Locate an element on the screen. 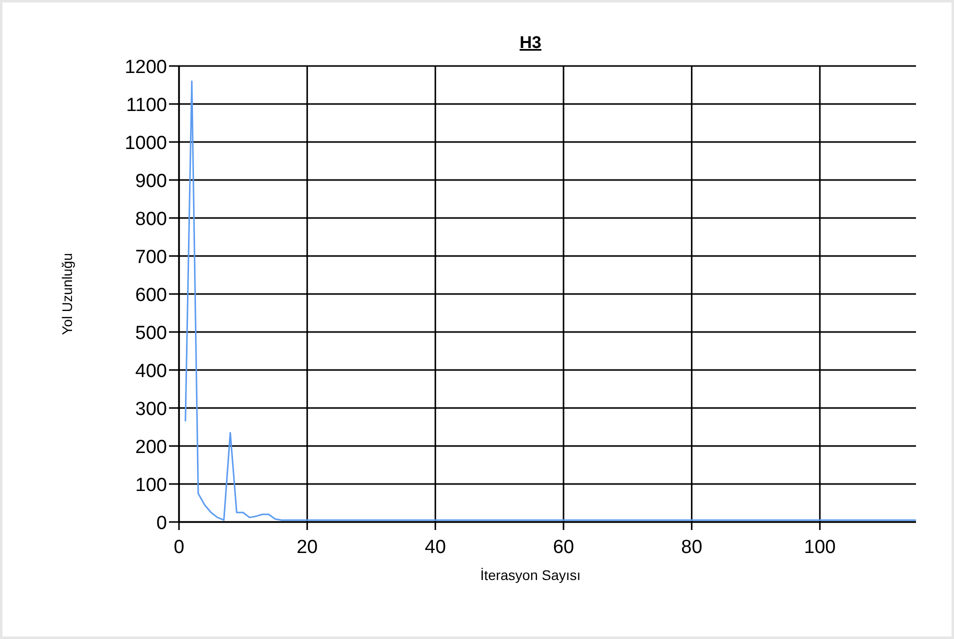 Image resolution: width=954 pixels, height=639 pixels. y-tick-label: 1100 is located at coordinates (146, 105).